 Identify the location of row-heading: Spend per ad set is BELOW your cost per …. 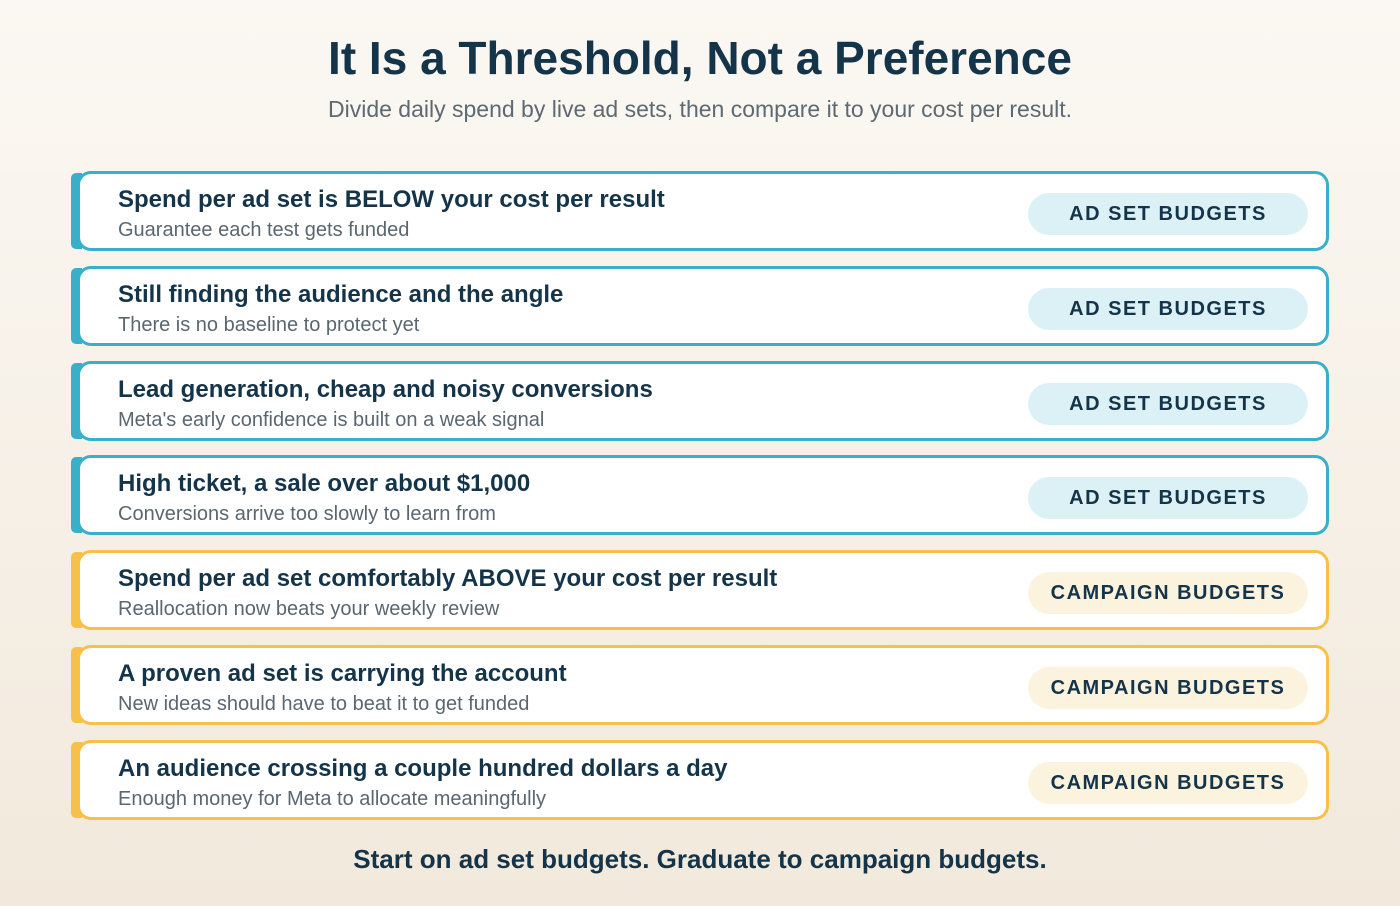
(391, 199).